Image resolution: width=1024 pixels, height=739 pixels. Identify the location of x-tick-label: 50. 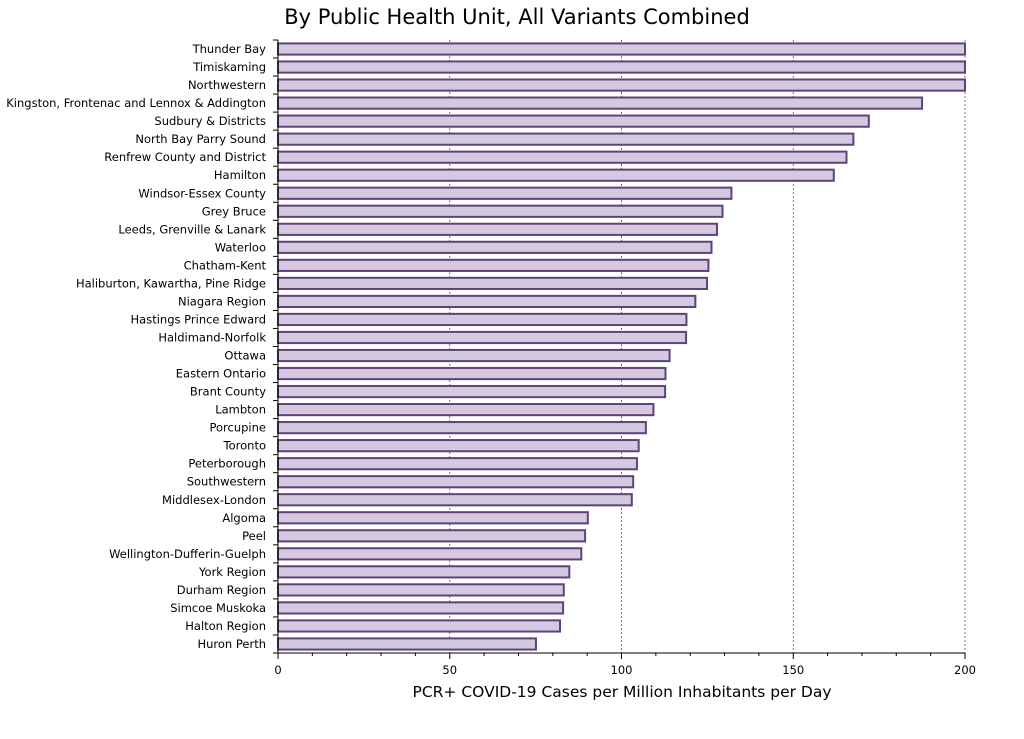
(449, 670).